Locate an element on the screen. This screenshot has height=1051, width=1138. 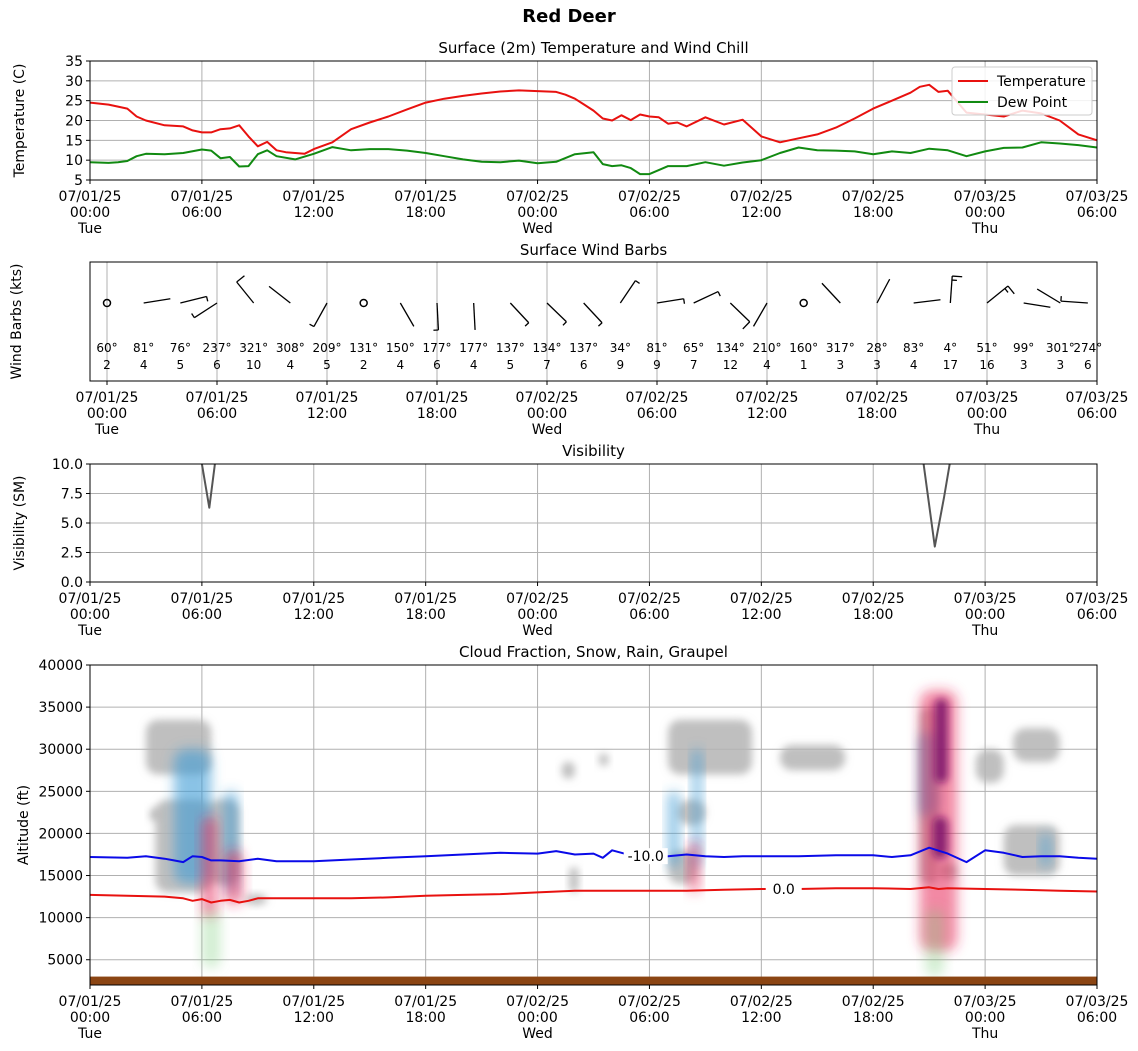
barb-direction-label: 60° is located at coordinates (106, 348).